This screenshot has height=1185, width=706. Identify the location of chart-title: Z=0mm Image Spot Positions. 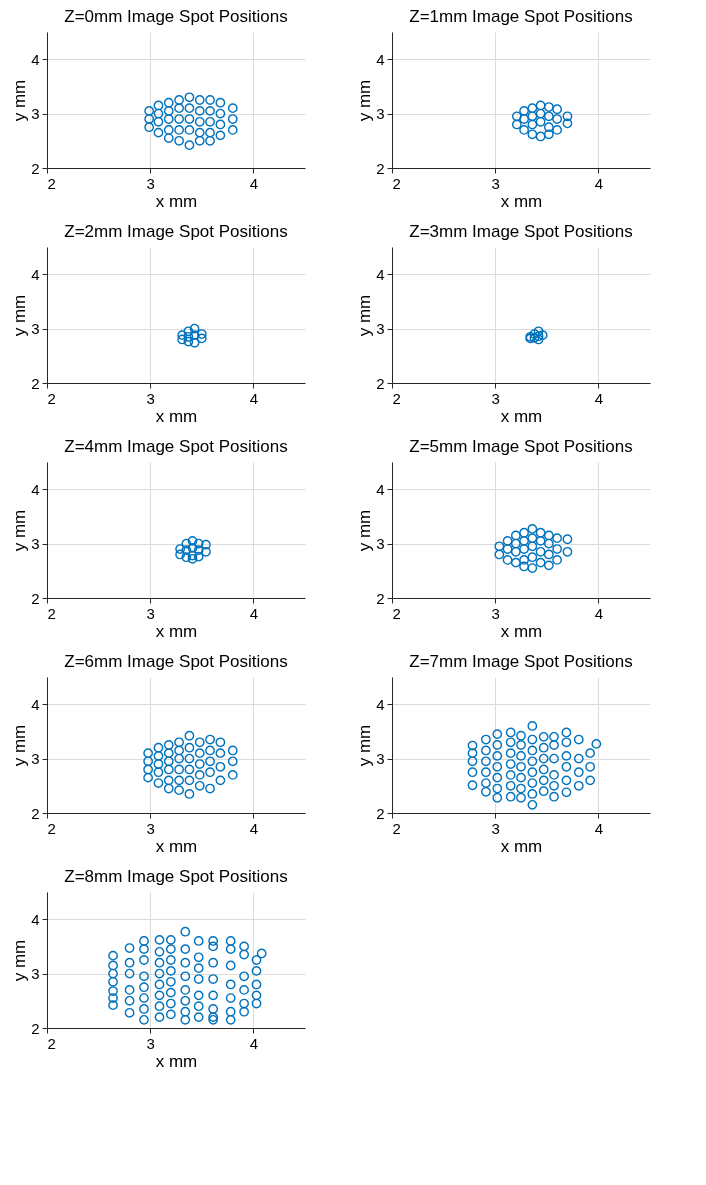
(176, 16).